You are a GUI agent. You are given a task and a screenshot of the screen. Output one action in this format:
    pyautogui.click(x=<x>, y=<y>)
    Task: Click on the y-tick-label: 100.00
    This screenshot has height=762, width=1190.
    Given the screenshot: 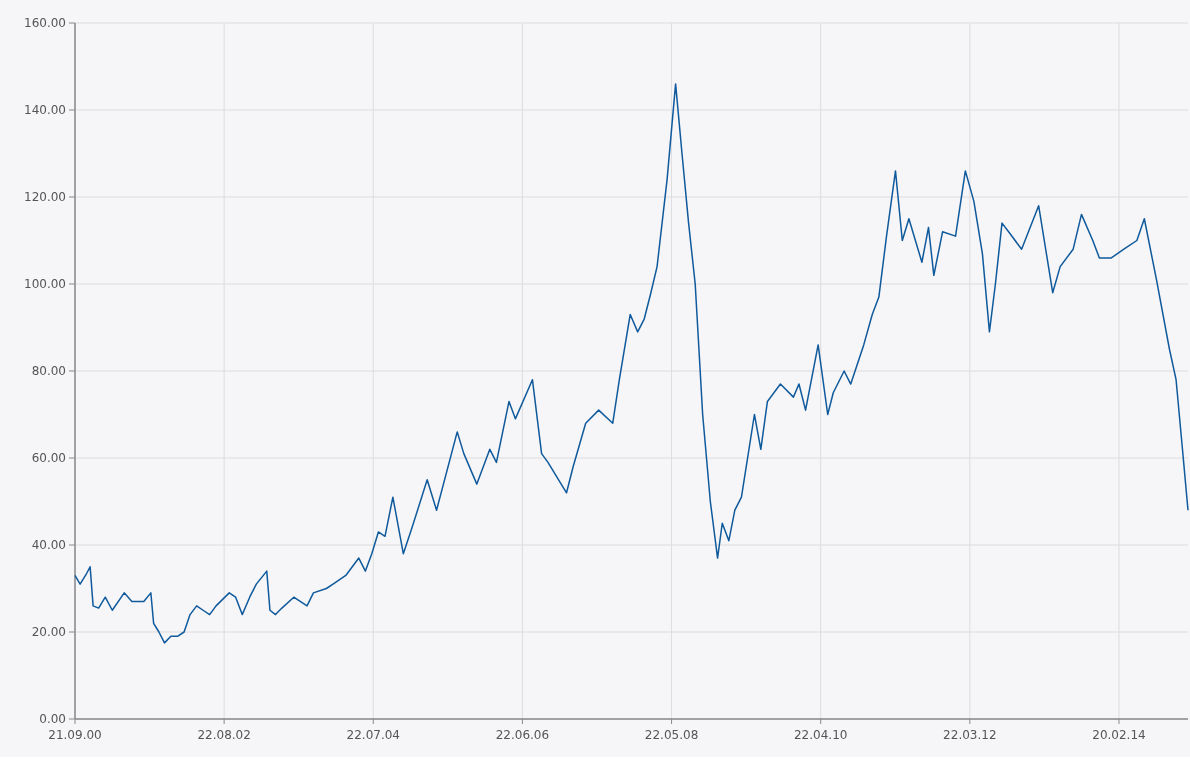 What is the action you would take?
    pyautogui.click(x=45, y=284)
    